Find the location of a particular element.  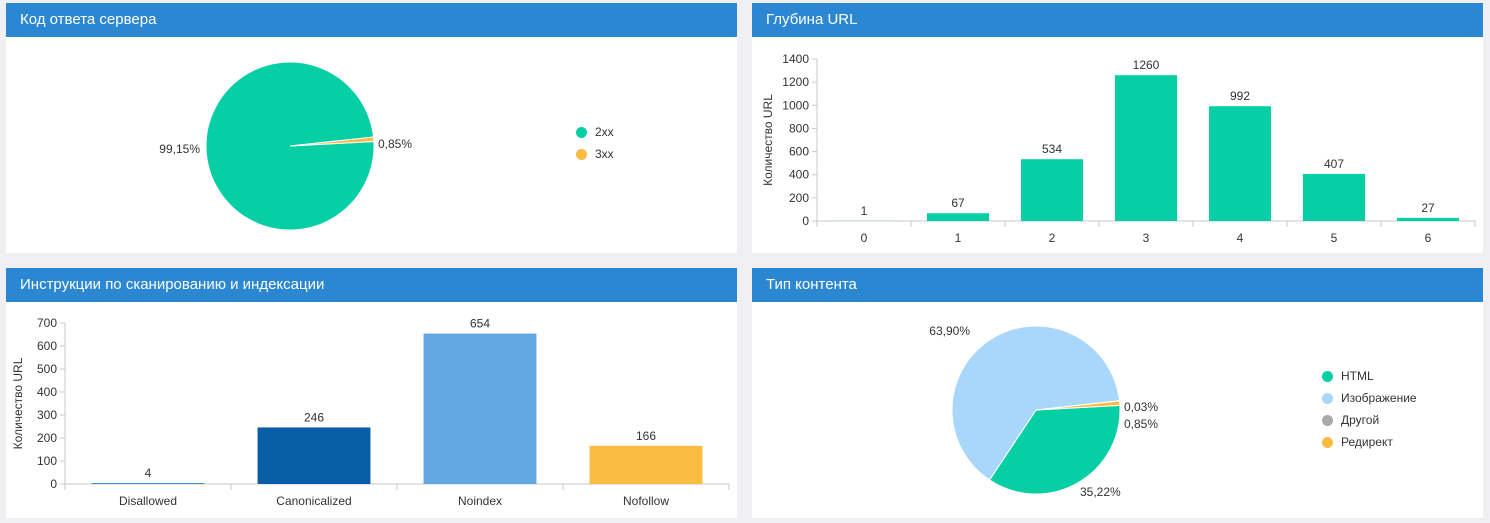

data-label: 992 is located at coordinates (1240, 96).